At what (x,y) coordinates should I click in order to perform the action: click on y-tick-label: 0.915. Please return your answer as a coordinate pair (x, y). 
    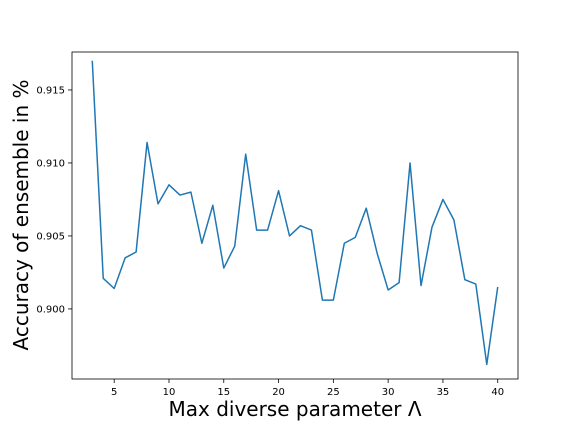
    Looking at the image, I should click on (50, 90).